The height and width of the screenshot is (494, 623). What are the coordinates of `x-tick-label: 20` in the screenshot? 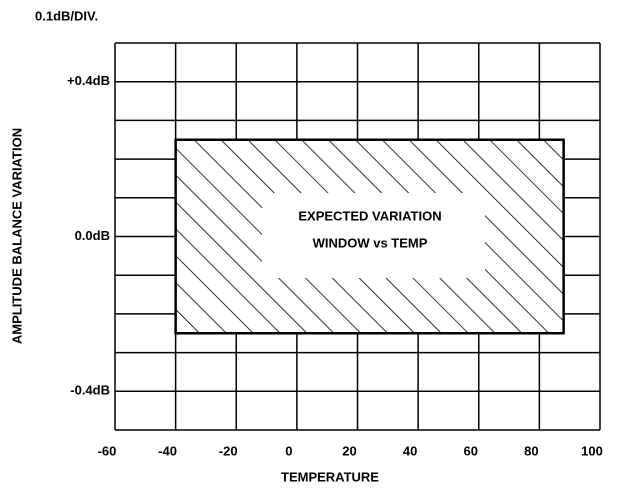 It's located at (349, 450).